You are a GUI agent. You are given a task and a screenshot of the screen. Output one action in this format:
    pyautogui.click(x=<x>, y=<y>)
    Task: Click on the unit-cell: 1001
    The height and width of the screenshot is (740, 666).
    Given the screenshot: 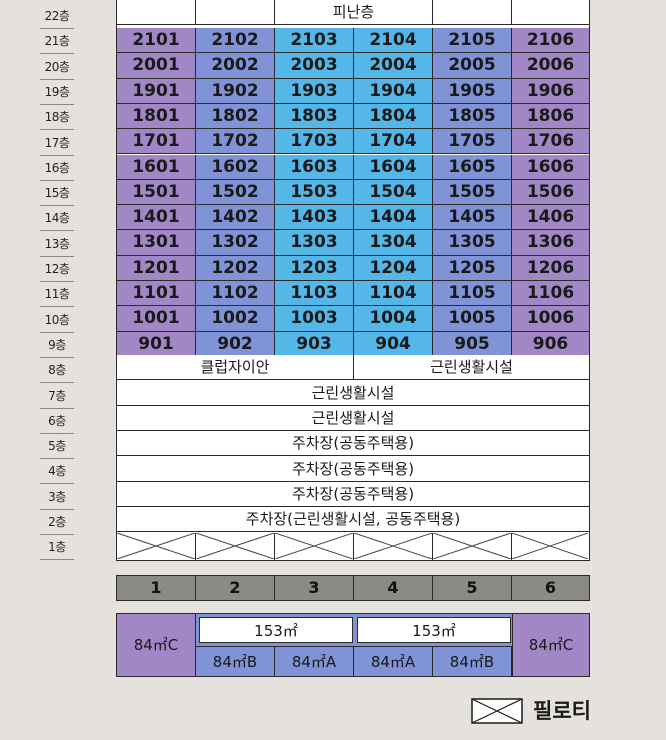 What is the action you would take?
    pyautogui.click(x=156, y=319)
    